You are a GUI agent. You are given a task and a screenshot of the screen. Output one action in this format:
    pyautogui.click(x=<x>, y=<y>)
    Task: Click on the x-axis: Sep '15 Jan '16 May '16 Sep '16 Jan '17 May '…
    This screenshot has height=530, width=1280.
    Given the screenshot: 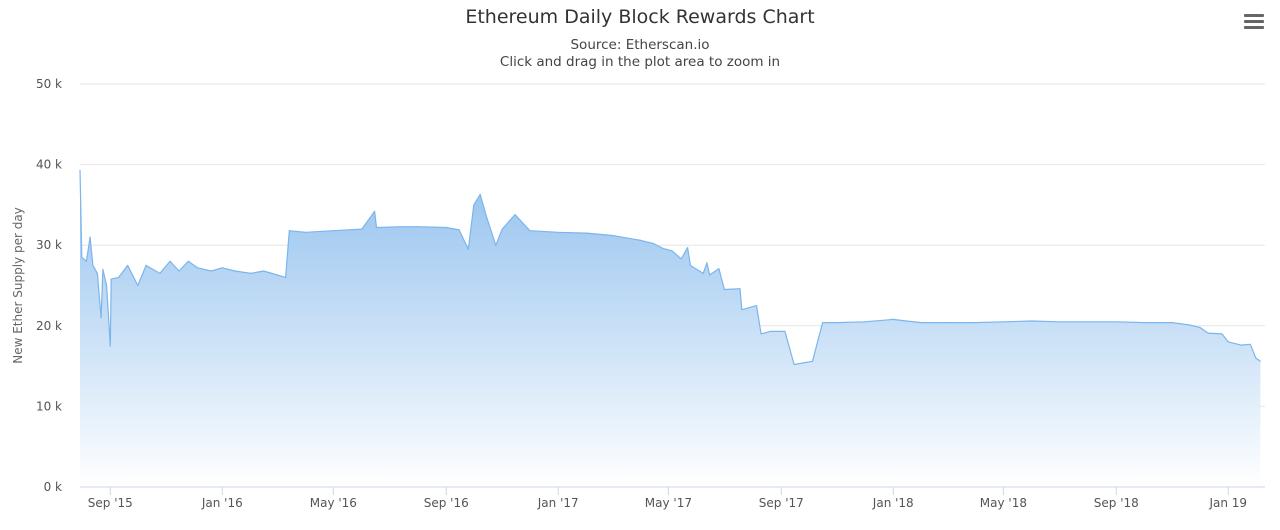 What is the action you would take?
    pyautogui.click(x=672, y=498)
    